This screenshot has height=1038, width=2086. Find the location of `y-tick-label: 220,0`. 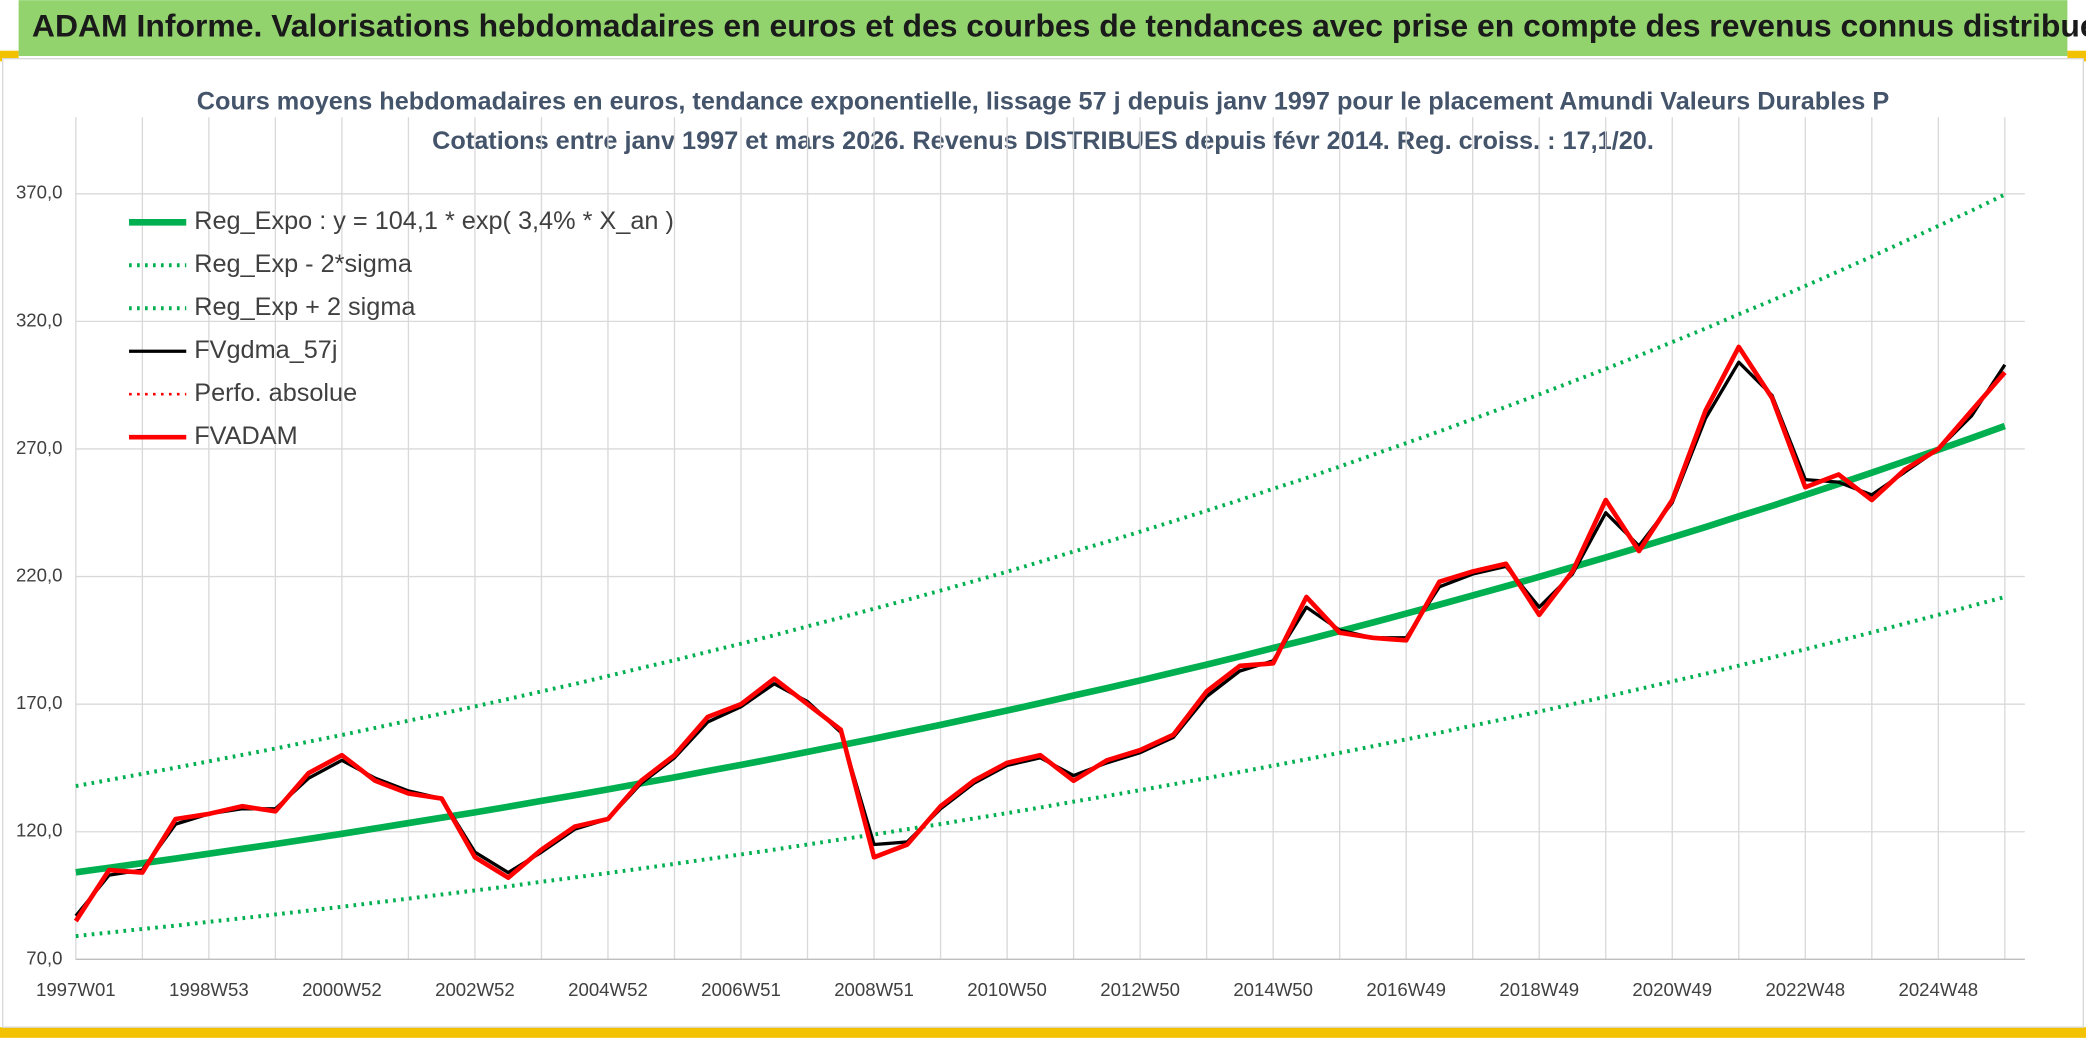

y-tick-label: 220,0 is located at coordinates (39, 574).